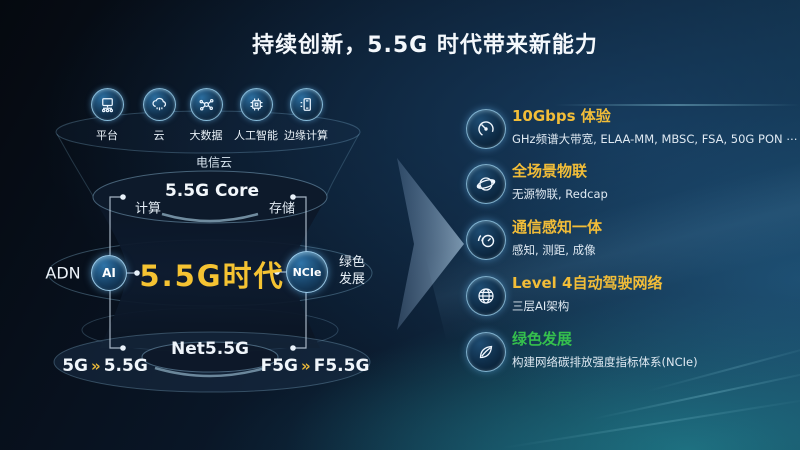 The width and height of the screenshot is (800, 450). I want to click on capability-iot: 全场景物联 无源物联, Redcap, so click(631, 181).